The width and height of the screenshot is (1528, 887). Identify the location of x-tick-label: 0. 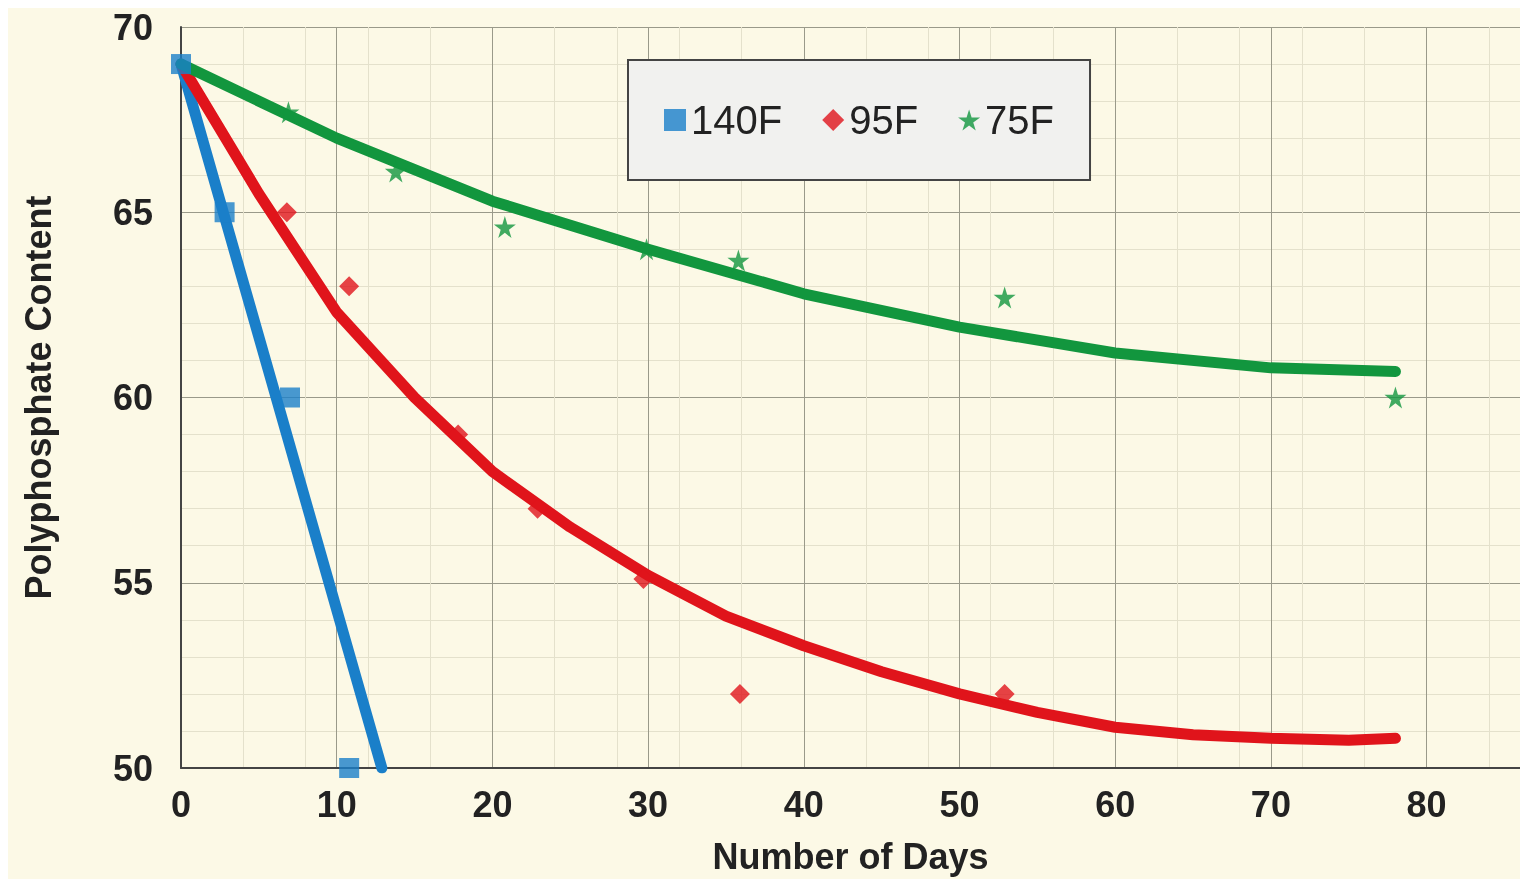
(181, 804).